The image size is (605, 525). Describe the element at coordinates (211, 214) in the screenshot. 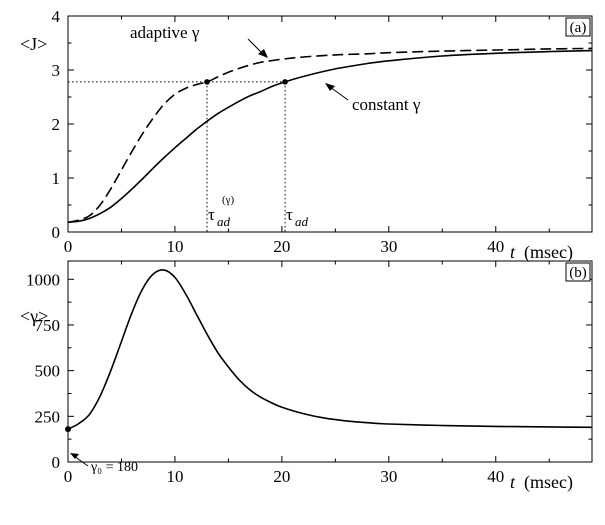

I see `tau-gamma-symbol: τ` at that location.